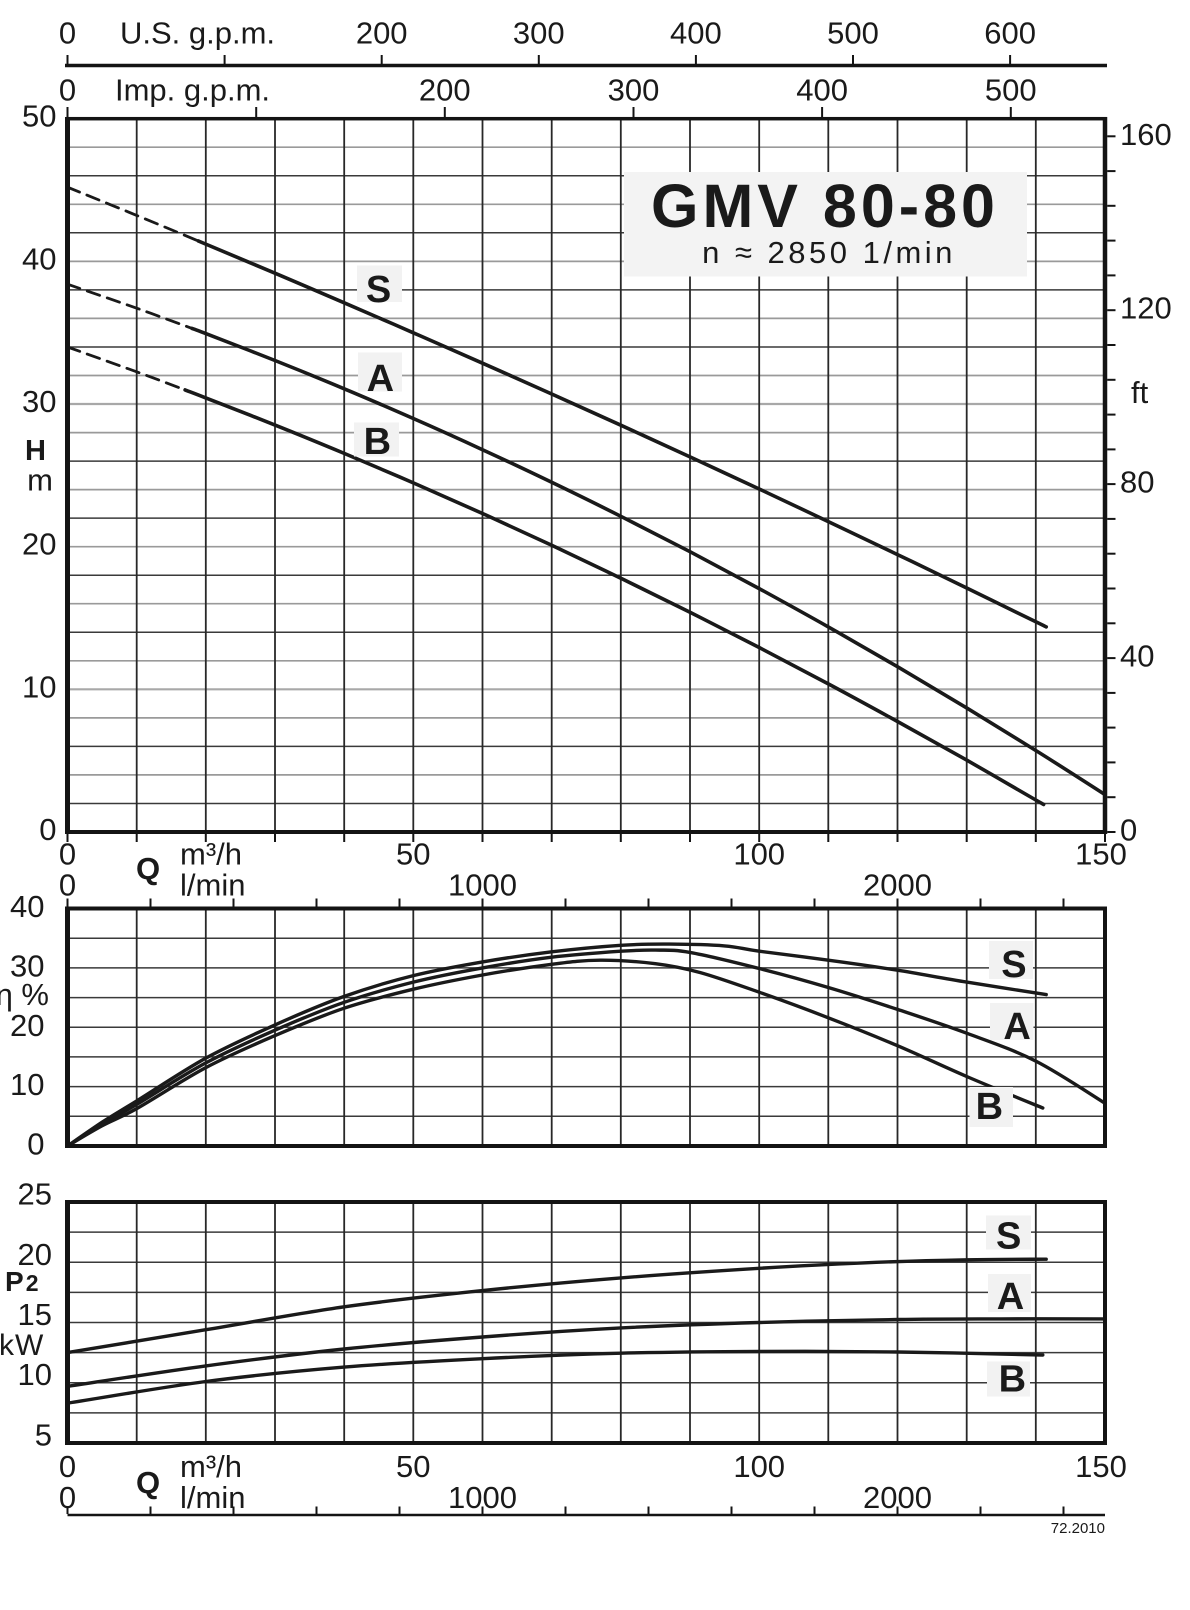 The image size is (1190, 1610). What do you see at coordinates (825, 206) in the screenshot?
I see `svg-text: GMV 80-80` at bounding box center [825, 206].